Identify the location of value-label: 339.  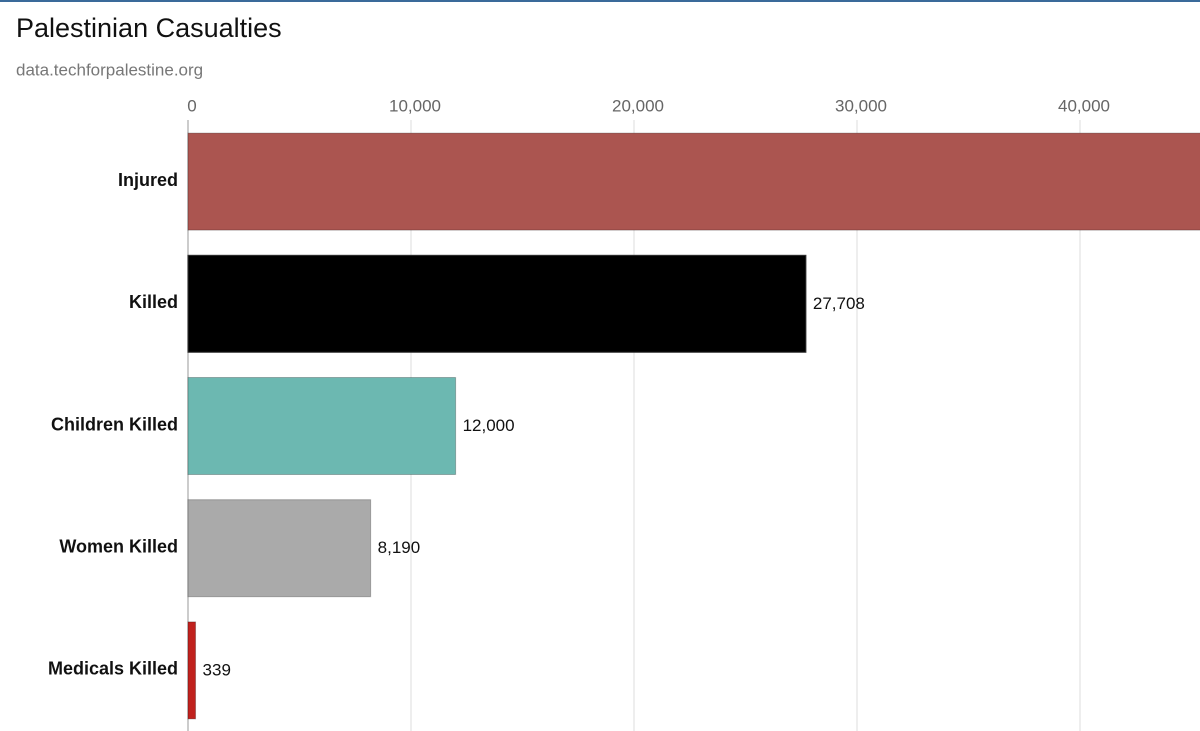
(217, 669).